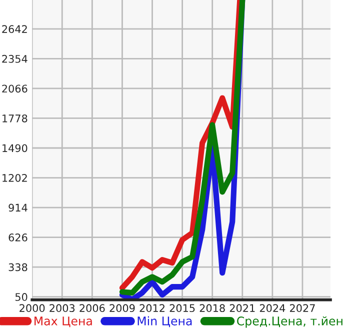 This screenshot has height=335, width=345. I want to click on y-tick-label: 1490, so click(15, 148).